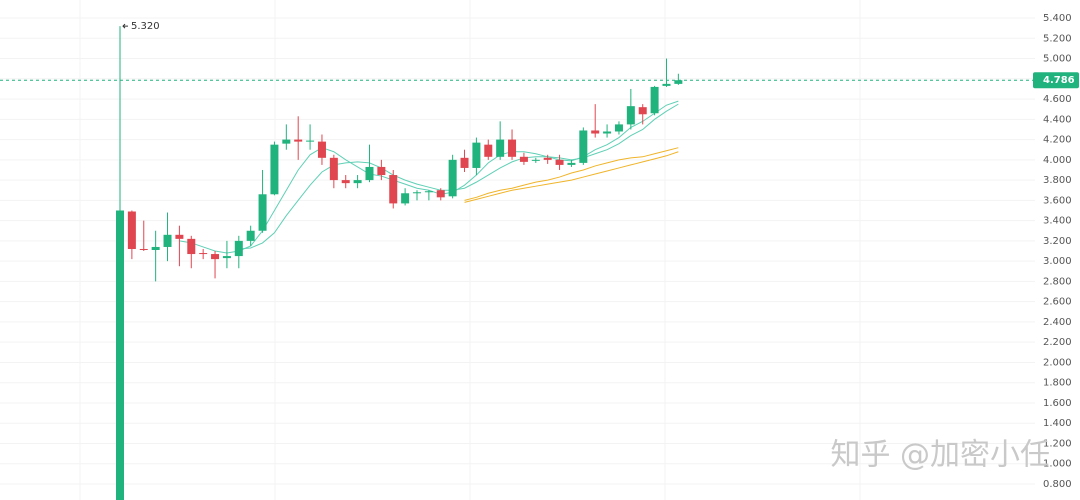  I want to click on y-tick-label: 3.200, so click(1057, 241).